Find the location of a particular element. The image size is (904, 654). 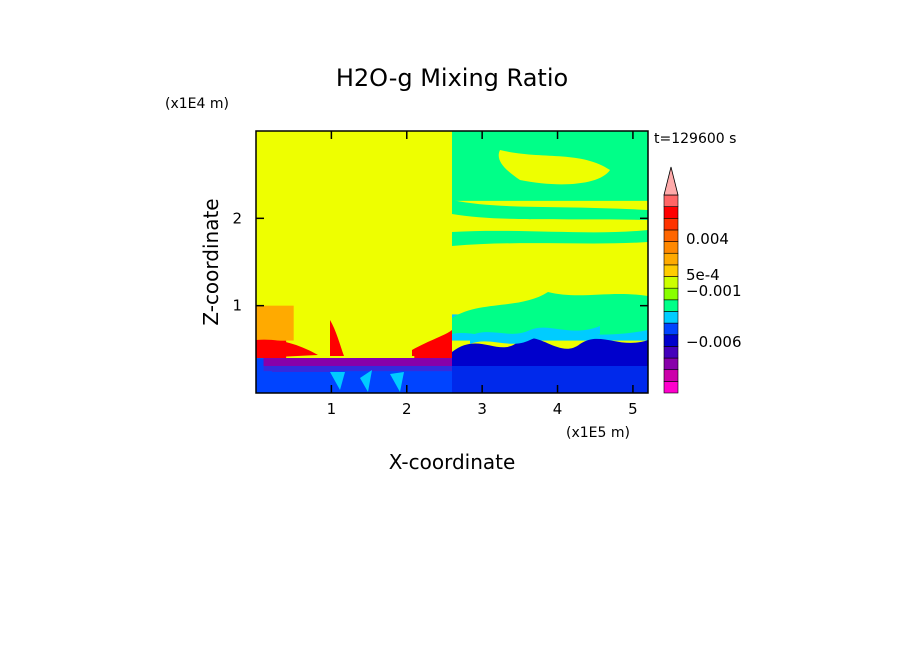

colorbar-arrow is located at coordinates (671, 181).